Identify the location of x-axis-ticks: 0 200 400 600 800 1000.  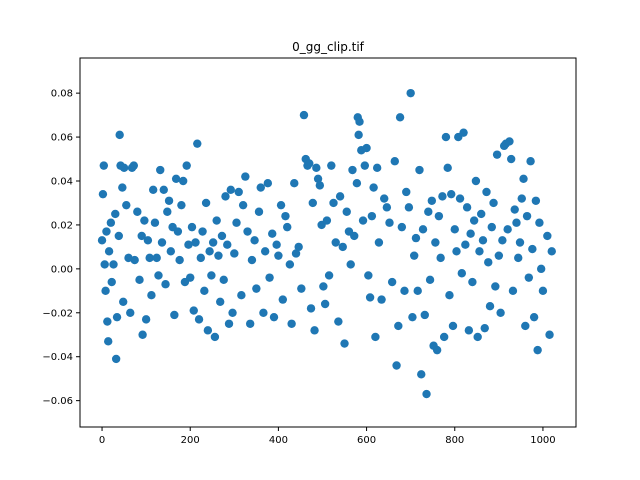
(327, 436).